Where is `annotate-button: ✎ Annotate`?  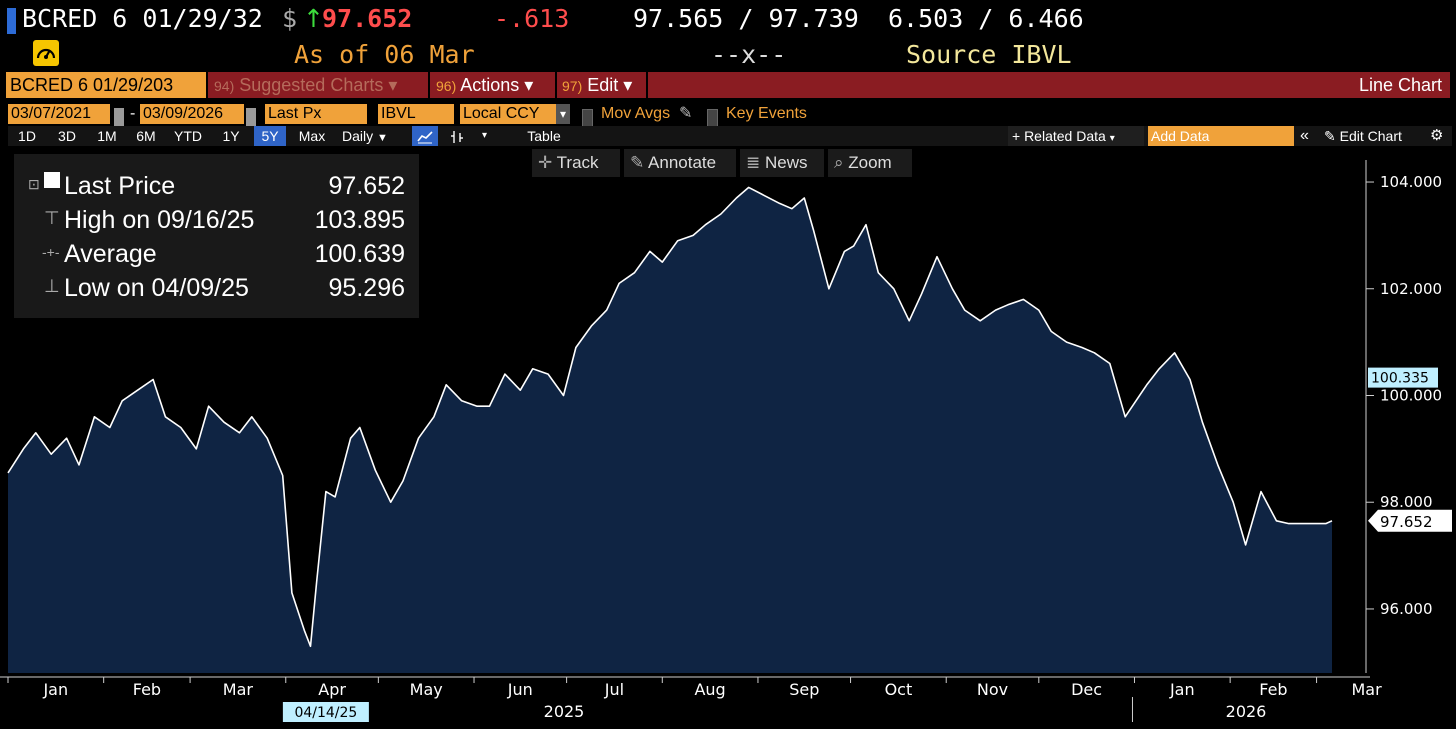 annotate-button: ✎ Annotate is located at coordinates (680, 163).